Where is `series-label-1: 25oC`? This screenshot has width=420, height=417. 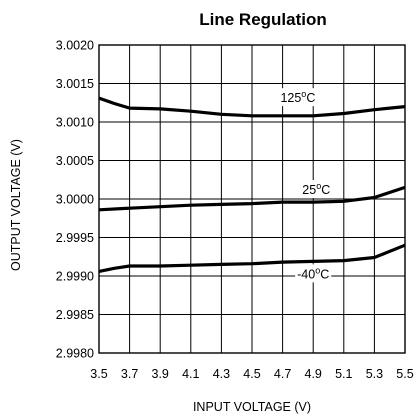
series-label-1: 25oC is located at coordinates (316, 189).